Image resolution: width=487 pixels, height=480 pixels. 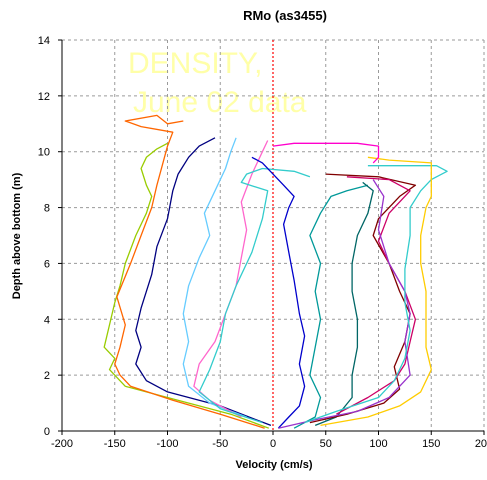 I want to click on y-tick-label-7: 14, so click(x=44, y=41).